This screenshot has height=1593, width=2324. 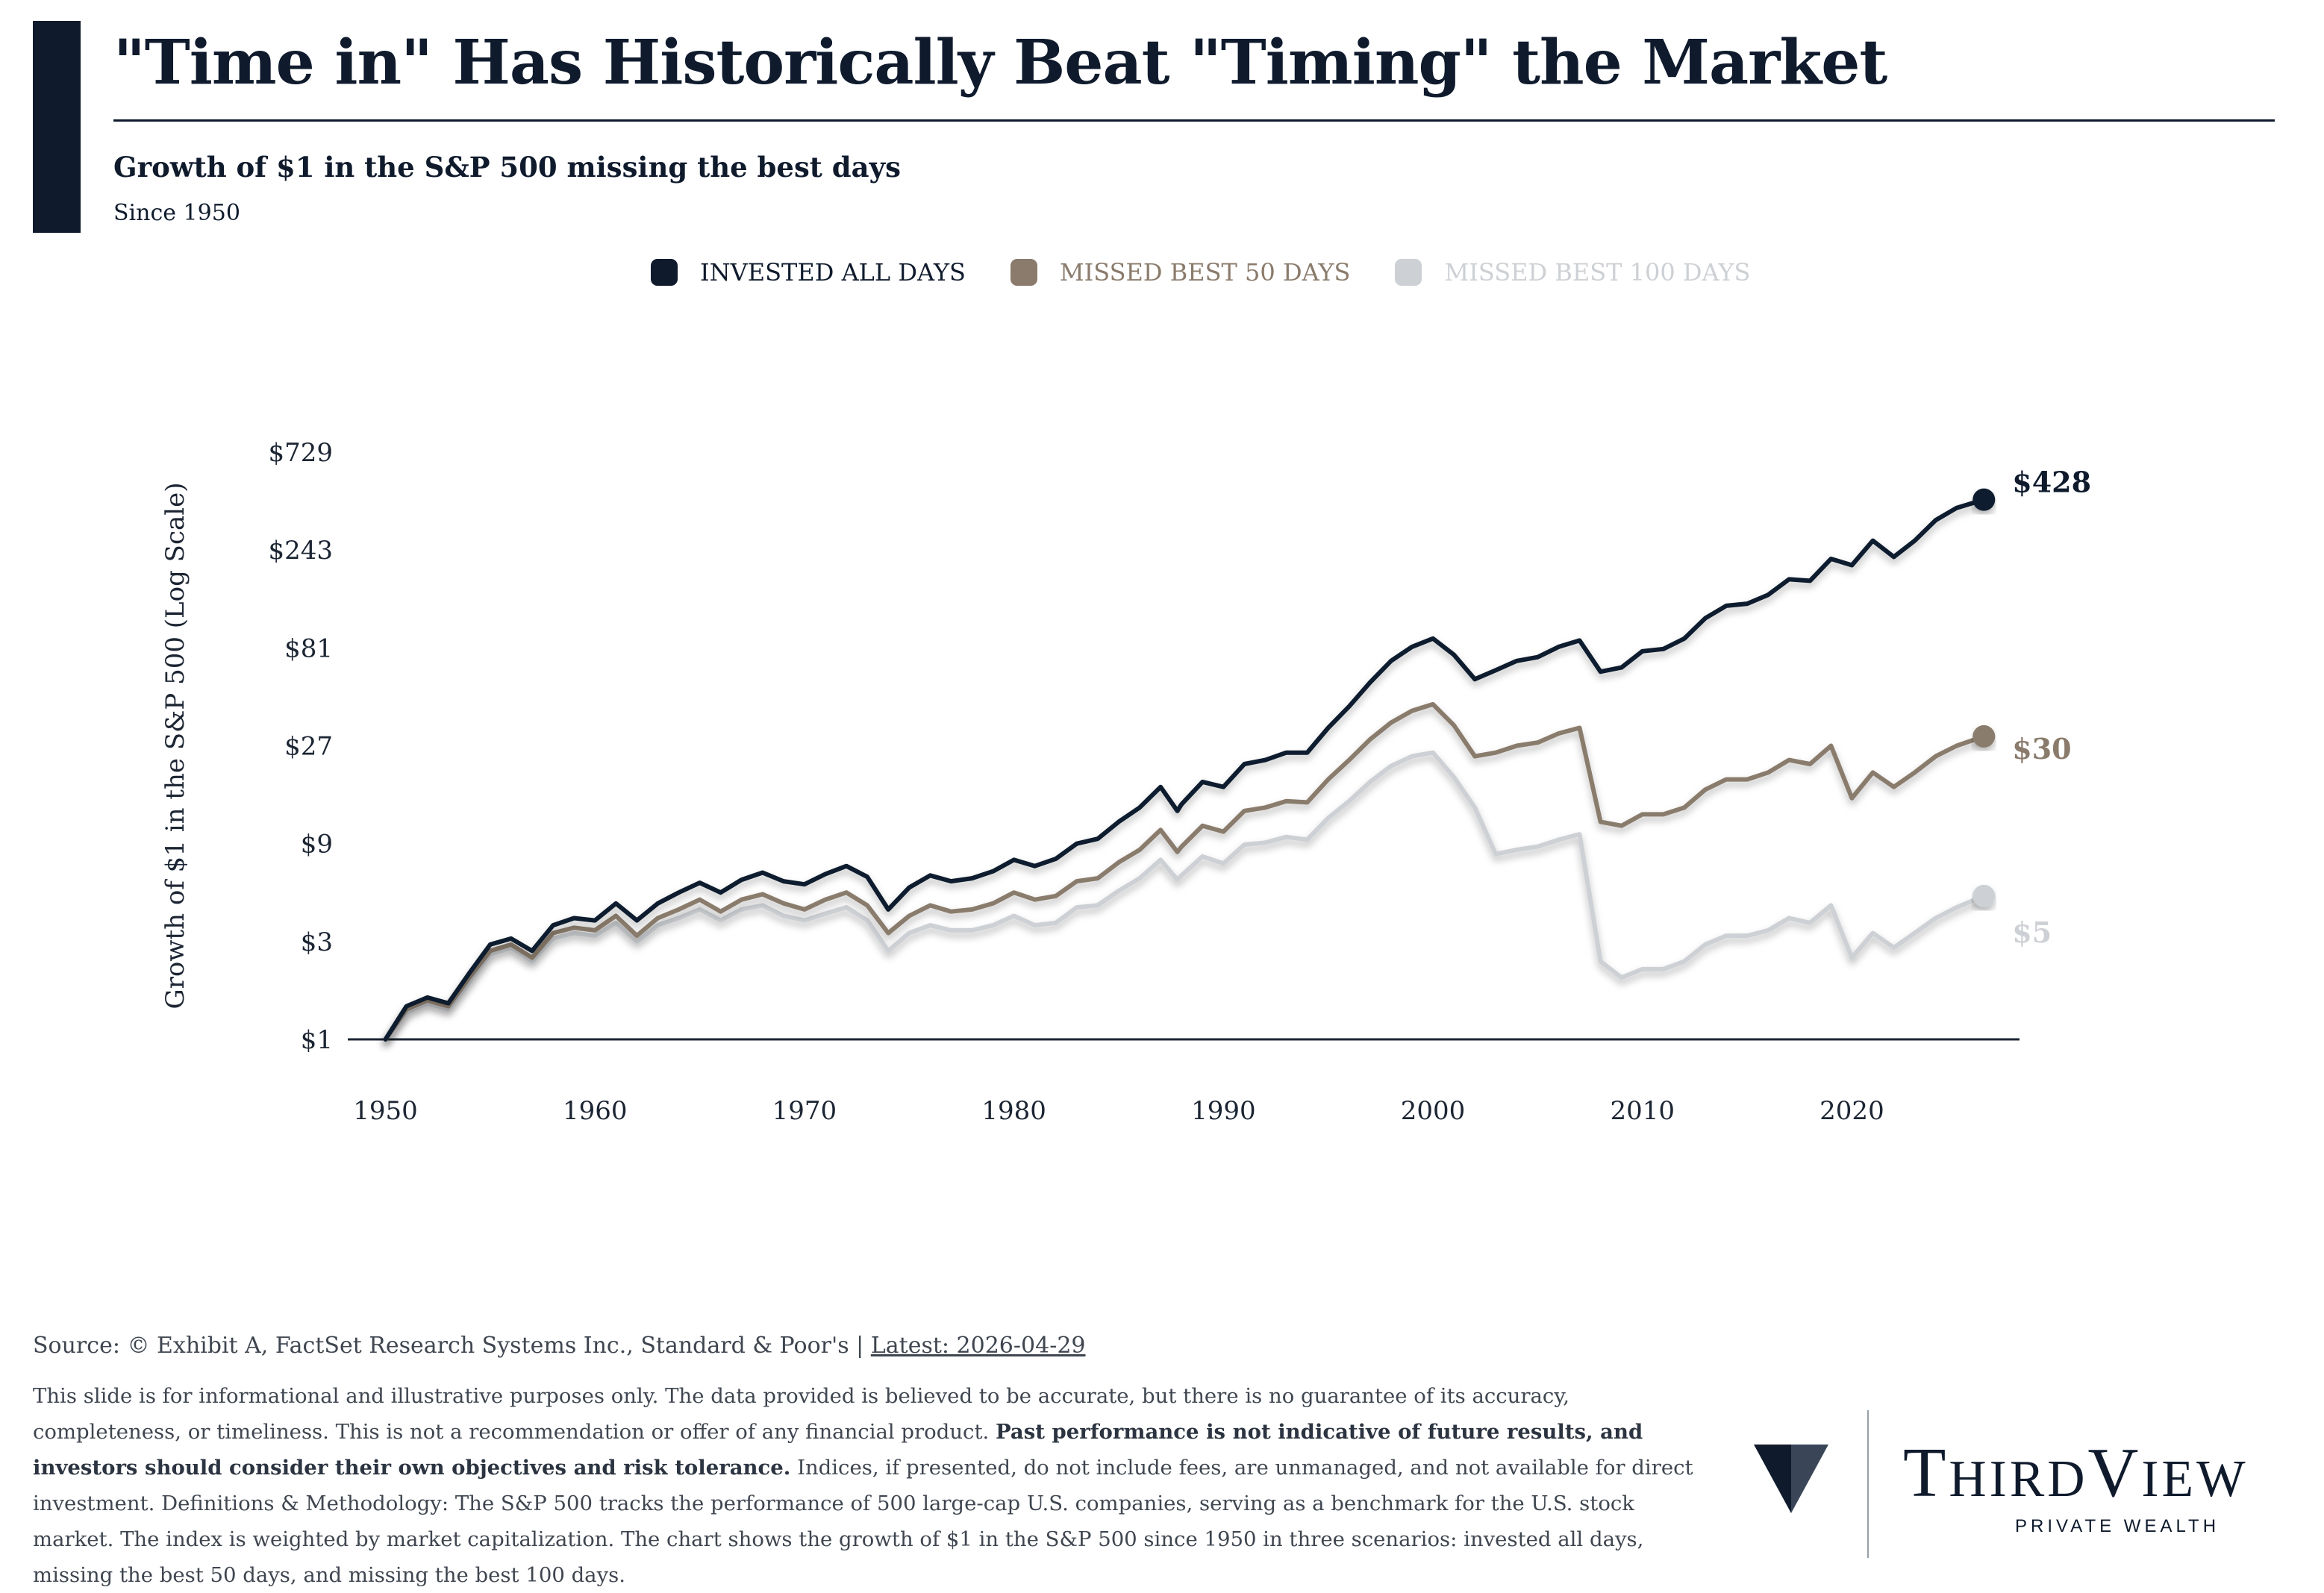 I want to click on x-tick-label: 2020, so click(x=1851, y=1111).